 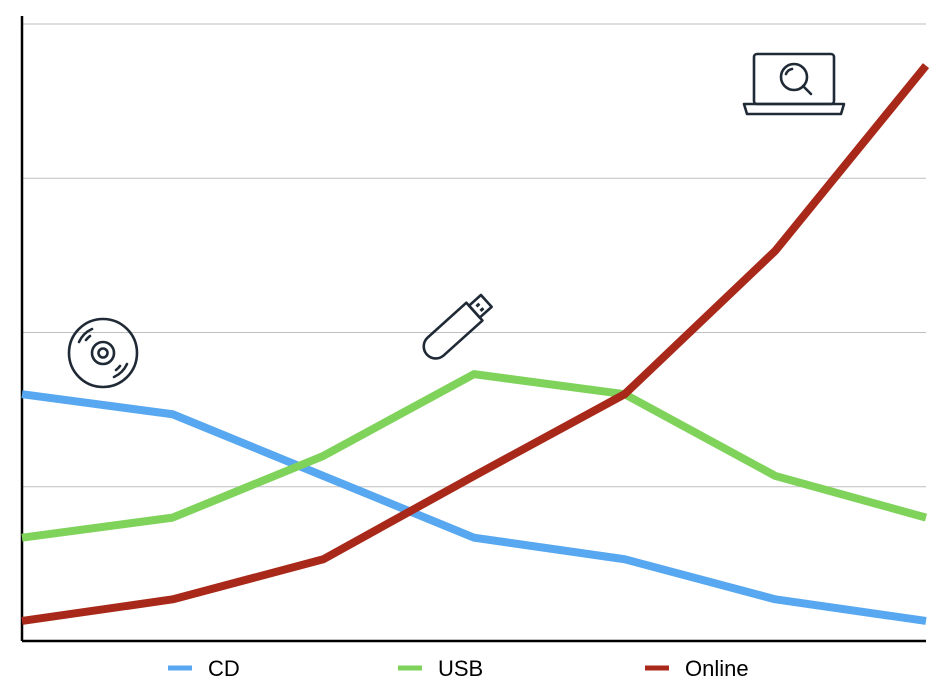 I want to click on laptop-search-icon, so click(x=794, y=84).